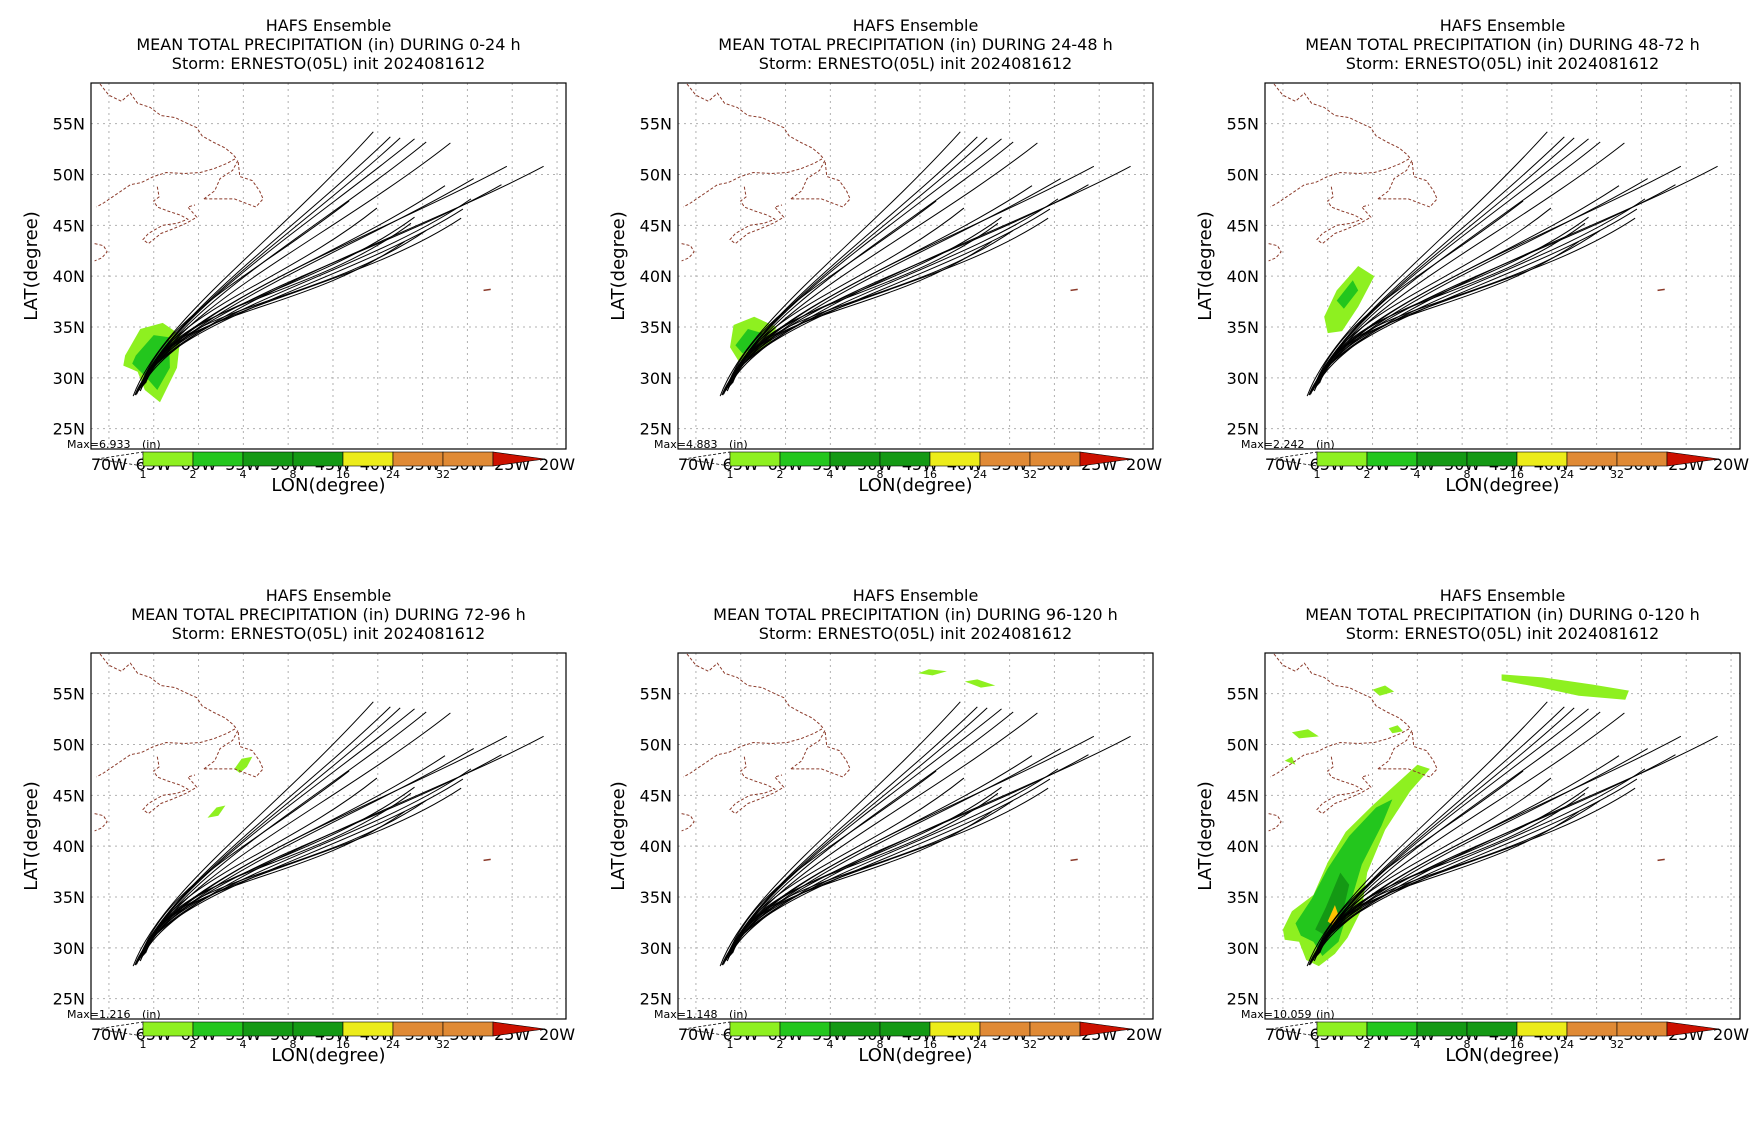 The height and width of the screenshot is (1136, 1752). Describe the element at coordinates (1502, 633) in the screenshot. I see `panel-title-line3: Storm: ERNESTO(05L) init 2024081612` at that location.